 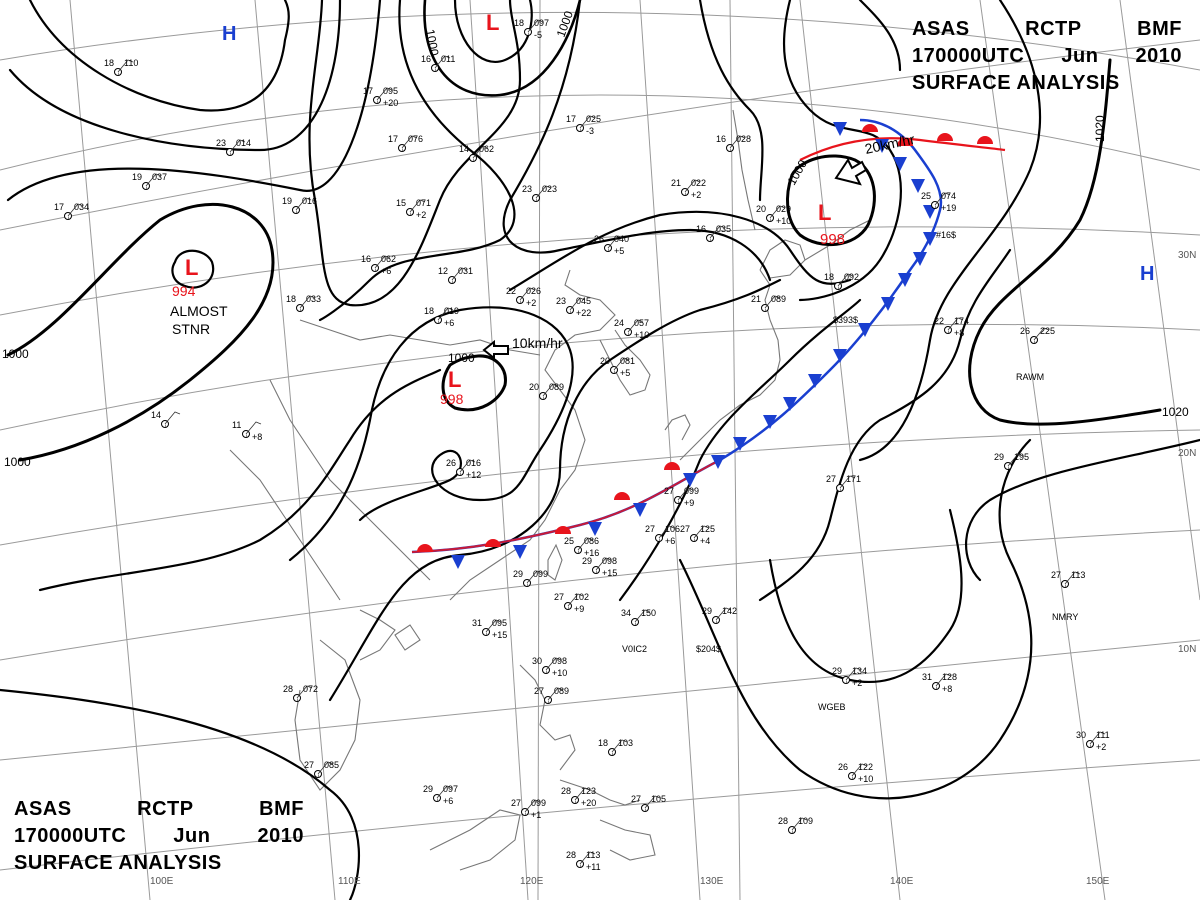 I want to click on station-temp: 22, so click(x=511, y=291).